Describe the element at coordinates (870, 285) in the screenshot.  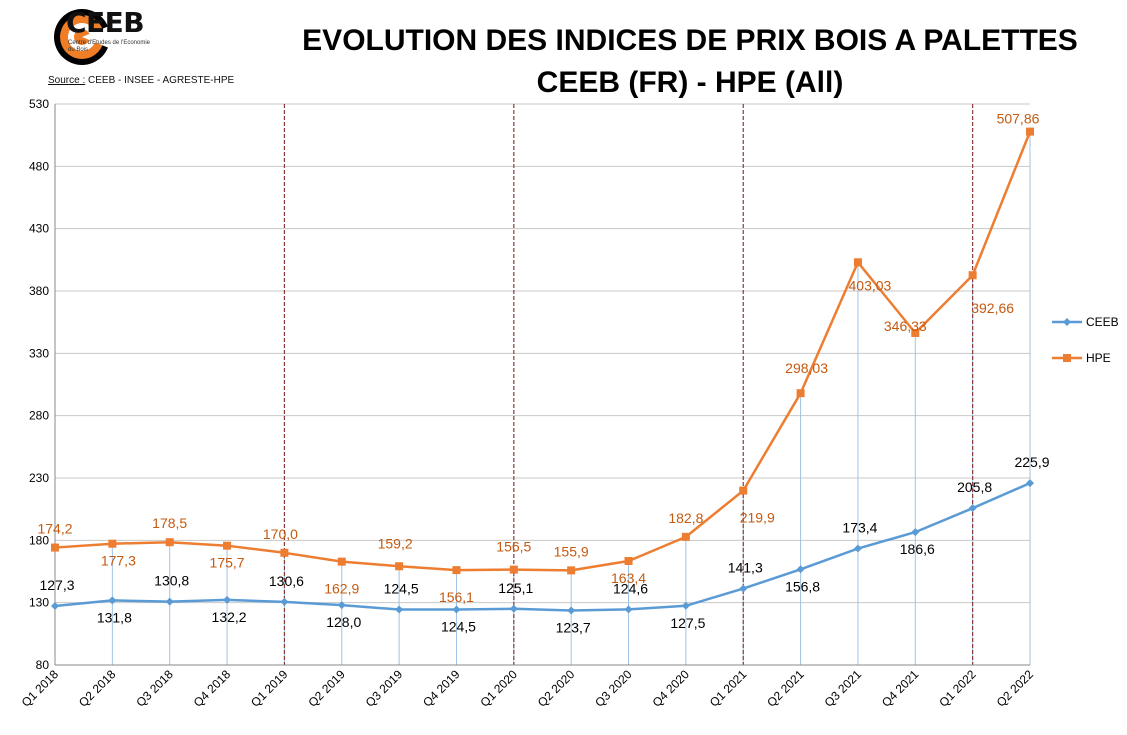
I see `hpe-data-label: 403,03` at that location.